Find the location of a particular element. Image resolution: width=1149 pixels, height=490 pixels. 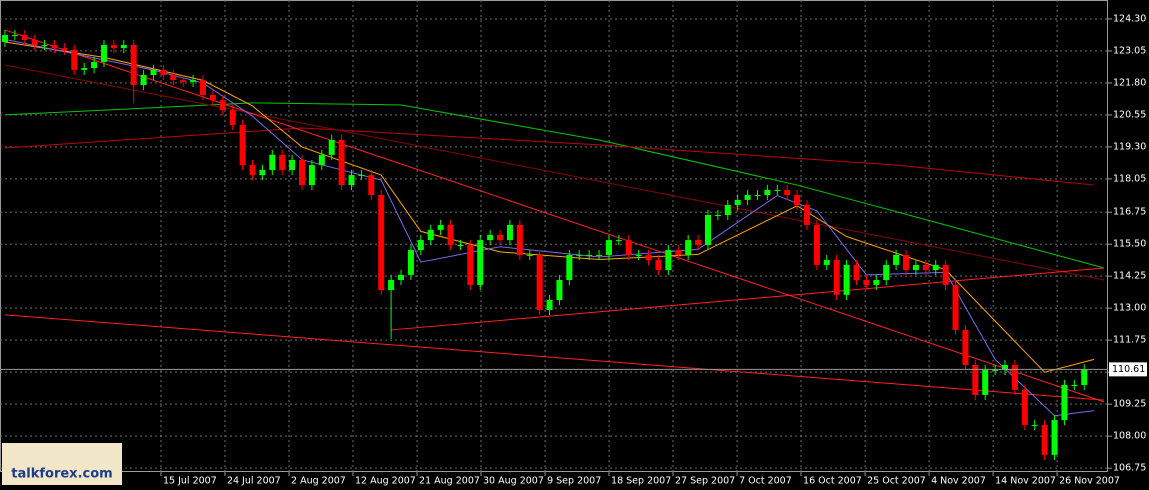

x-tick-label: 27 Sep 2007 is located at coordinates (705, 481).